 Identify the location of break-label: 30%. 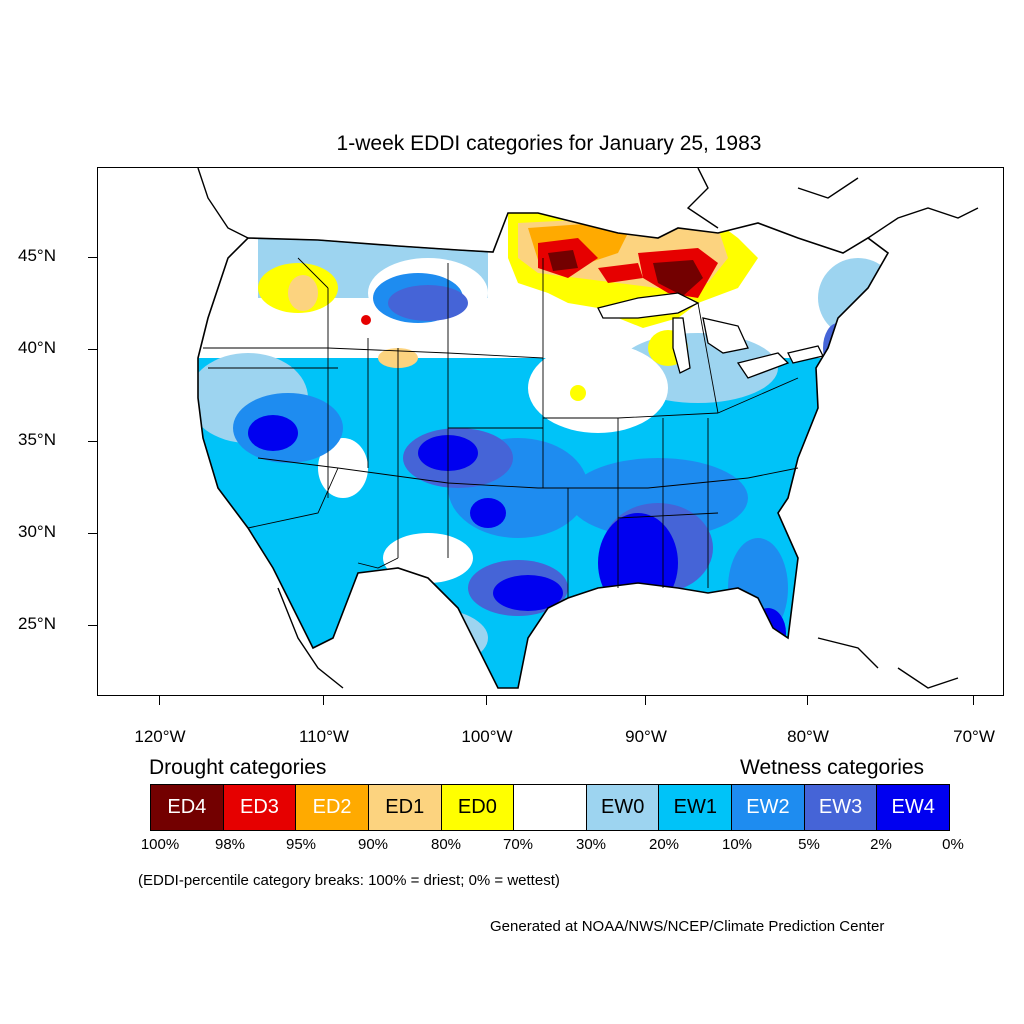
(591, 844).